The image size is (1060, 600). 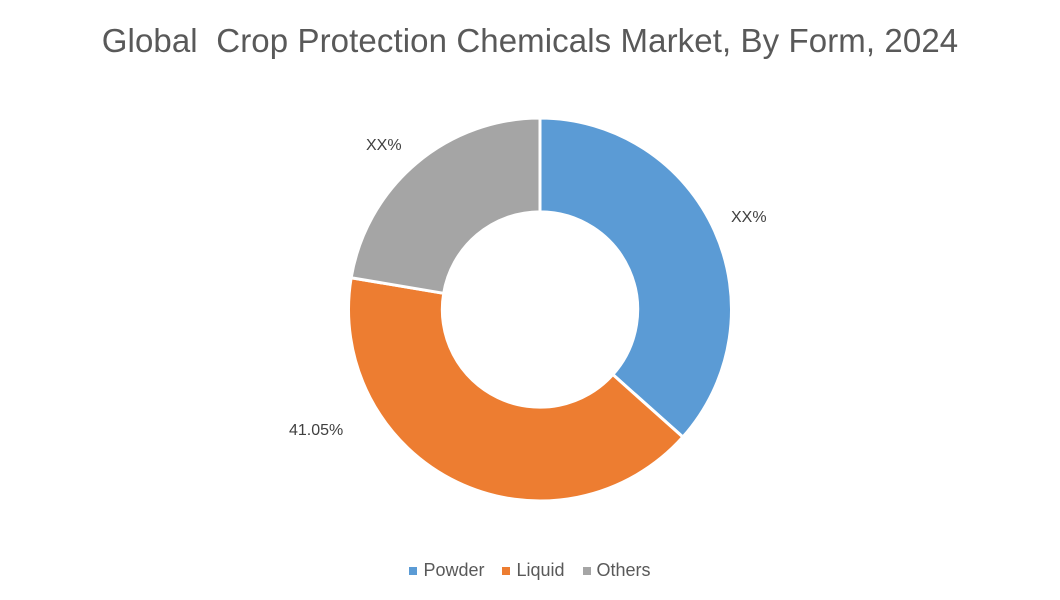 I want to click on legend-item-powder: Powder, so click(x=446, y=570).